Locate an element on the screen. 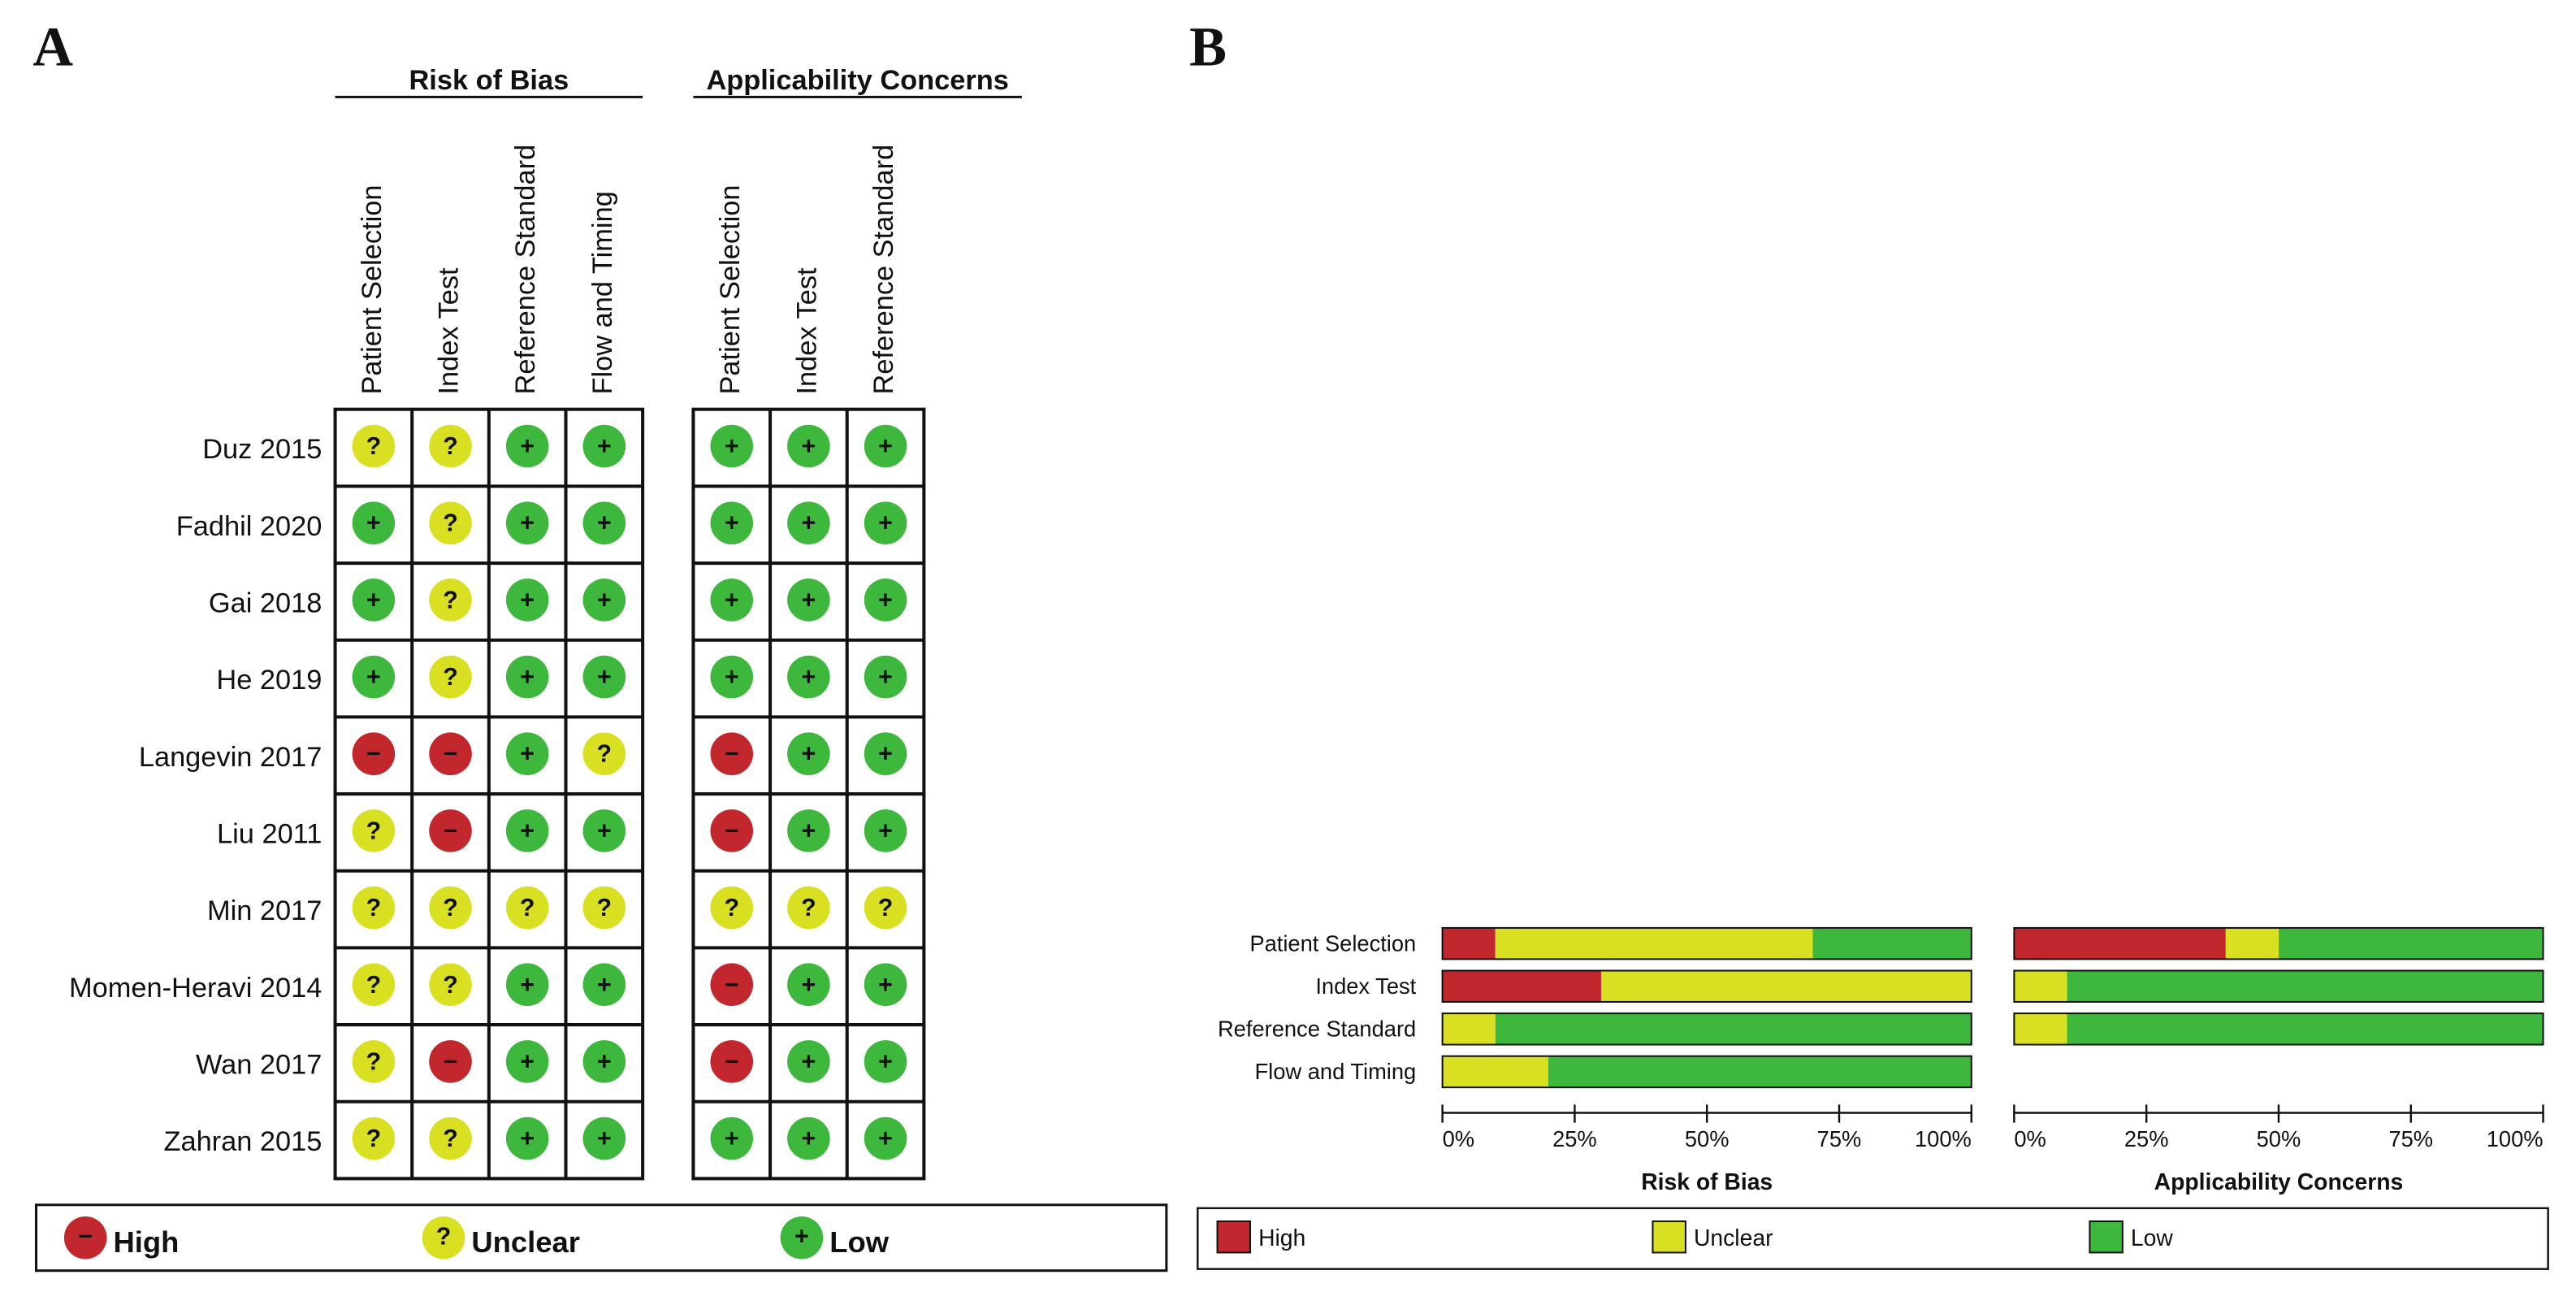  panel-label: A is located at coordinates (52, 47).